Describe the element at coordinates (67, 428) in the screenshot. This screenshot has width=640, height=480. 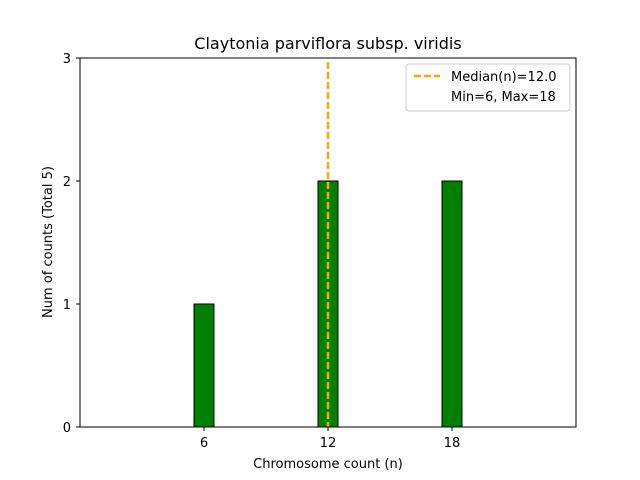
I see `y-tick-label-0: 0` at that location.